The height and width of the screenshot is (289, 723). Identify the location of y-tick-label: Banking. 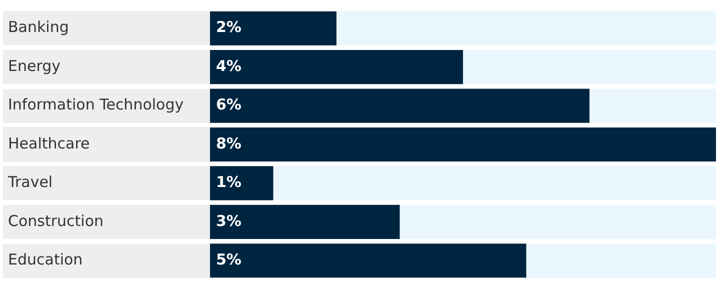
(38, 27).